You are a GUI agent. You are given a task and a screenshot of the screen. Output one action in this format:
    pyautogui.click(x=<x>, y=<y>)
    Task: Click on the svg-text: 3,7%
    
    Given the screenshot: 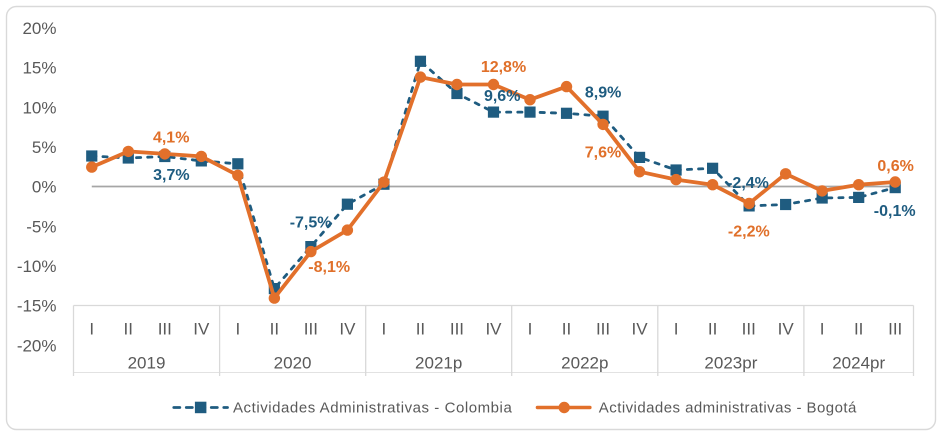 What is the action you would take?
    pyautogui.click(x=171, y=175)
    